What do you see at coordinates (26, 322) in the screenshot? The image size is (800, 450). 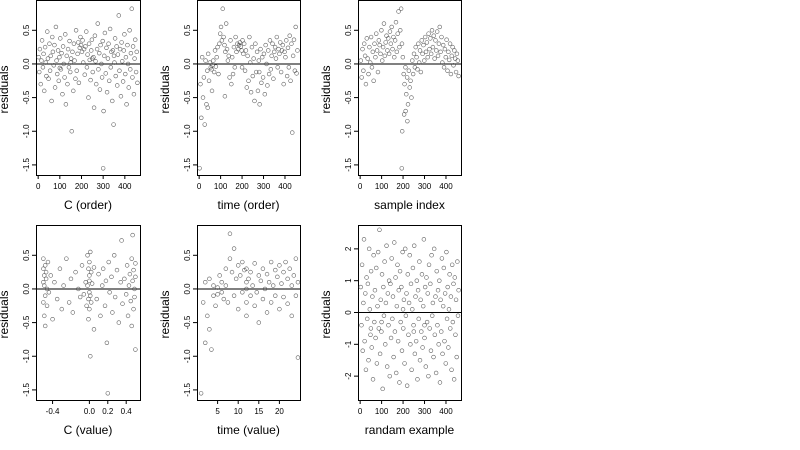 I see `y-tick-label: -0.5` at bounding box center [26, 322].